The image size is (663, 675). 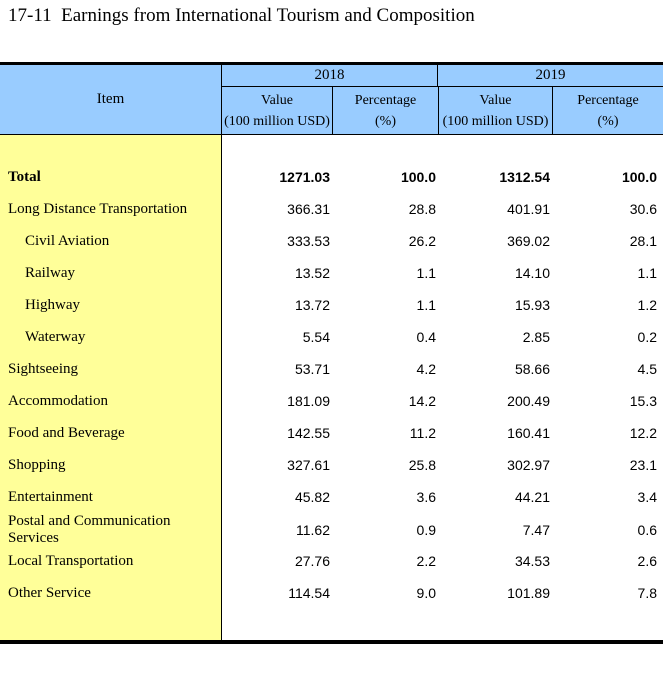 What do you see at coordinates (532, 273) in the screenshot?
I see `value-2019-cell: 14.10` at bounding box center [532, 273].